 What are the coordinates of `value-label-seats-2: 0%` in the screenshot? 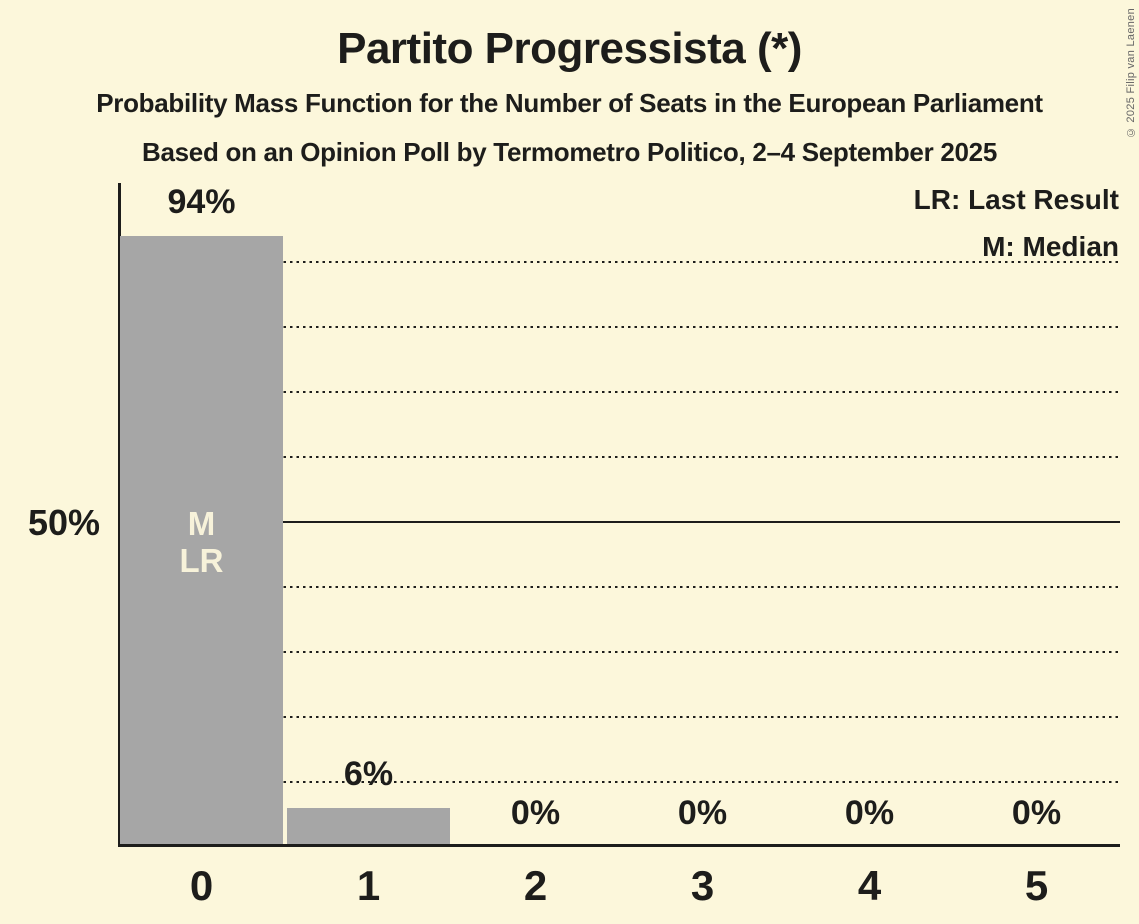 It's located at (535, 813).